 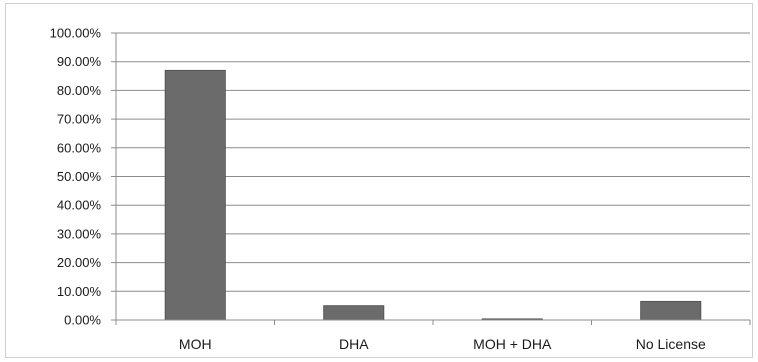 What do you see at coordinates (79, 291) in the screenshot?
I see `y-tick-label: 10.00%` at bounding box center [79, 291].